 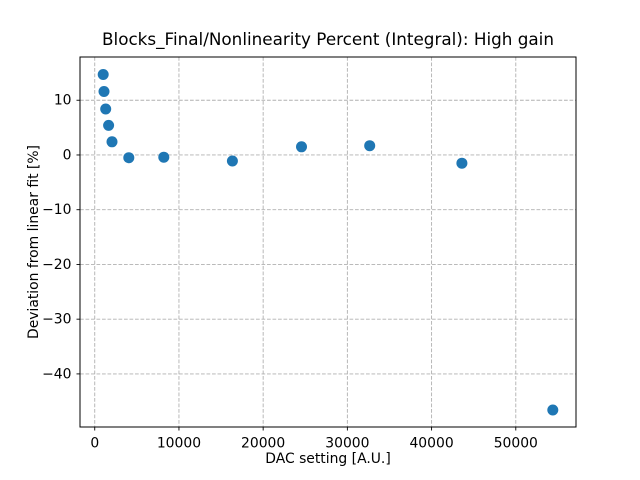 I want to click on y-tick-label: 10, so click(x=63, y=101).